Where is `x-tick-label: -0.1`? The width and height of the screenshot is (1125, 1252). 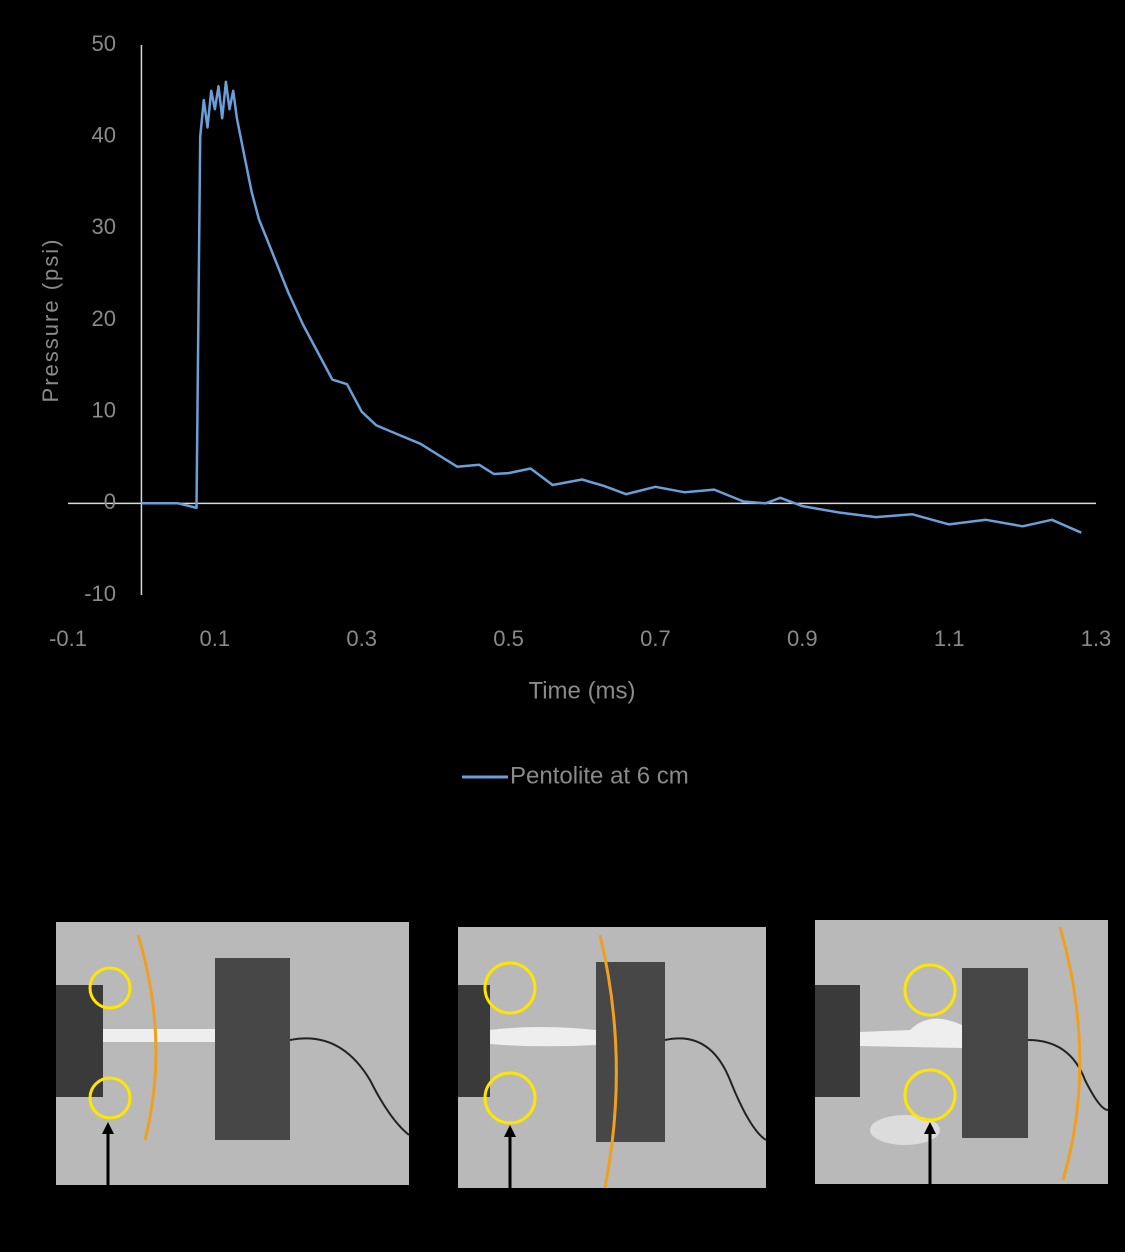
x-tick-label: -0.1 is located at coordinates (68, 638).